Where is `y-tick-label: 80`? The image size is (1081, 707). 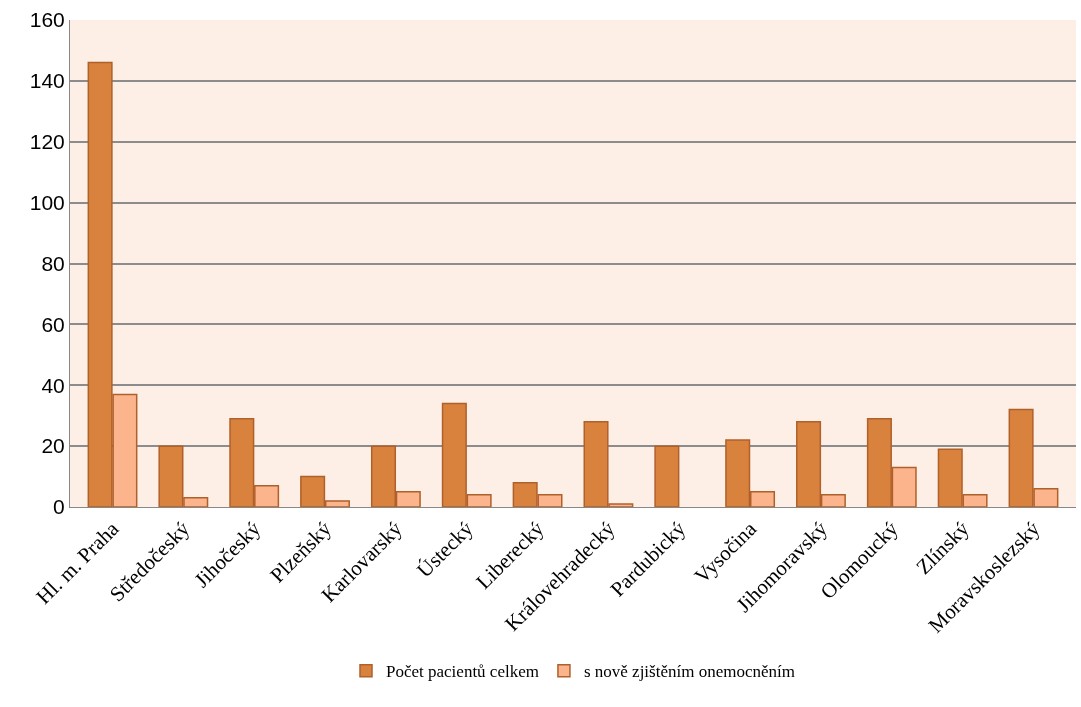 y-tick-label: 80 is located at coordinates (53, 263).